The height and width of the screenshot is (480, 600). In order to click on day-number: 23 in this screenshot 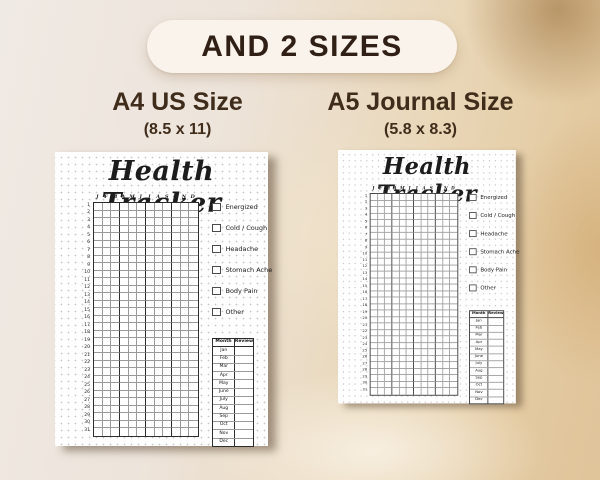, I will do `click(87, 370)`.